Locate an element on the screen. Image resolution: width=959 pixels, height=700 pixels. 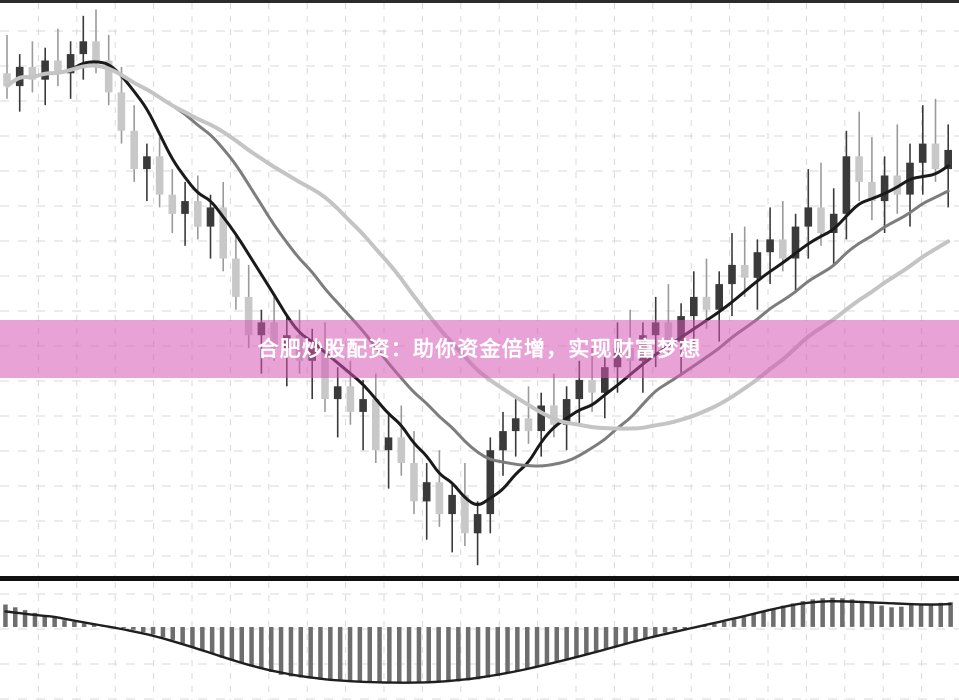
chart-top-border is located at coordinates (479, 1).